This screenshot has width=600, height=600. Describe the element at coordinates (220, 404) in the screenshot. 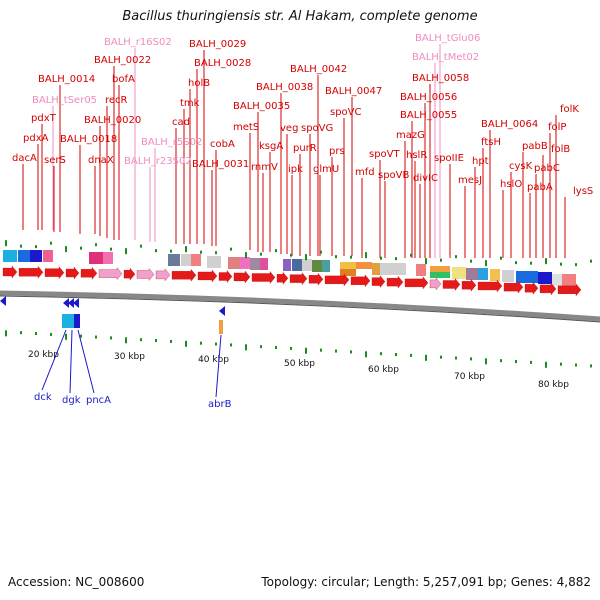

I see `gene-label-abrb: abrB` at that location.